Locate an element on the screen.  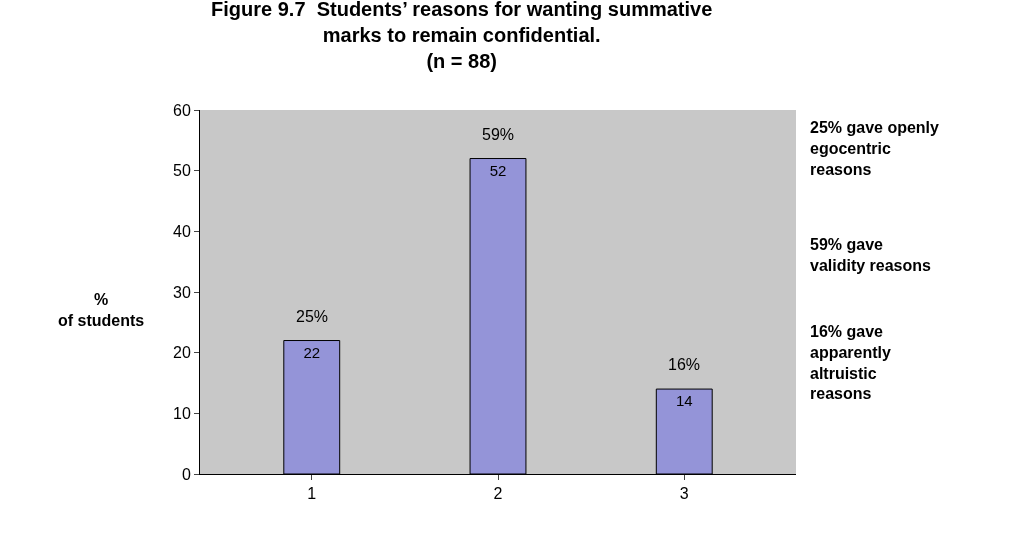
y-tick-label: 50 is located at coordinates (182, 171).